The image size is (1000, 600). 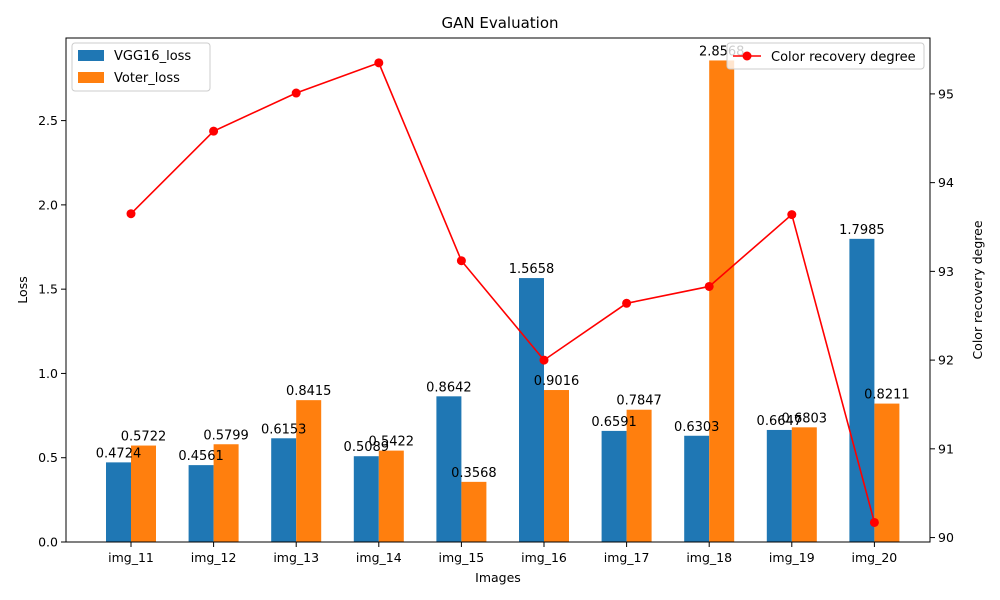 What do you see at coordinates (91, 55) in the screenshot?
I see `legend-swatch-vgg16` at bounding box center [91, 55].